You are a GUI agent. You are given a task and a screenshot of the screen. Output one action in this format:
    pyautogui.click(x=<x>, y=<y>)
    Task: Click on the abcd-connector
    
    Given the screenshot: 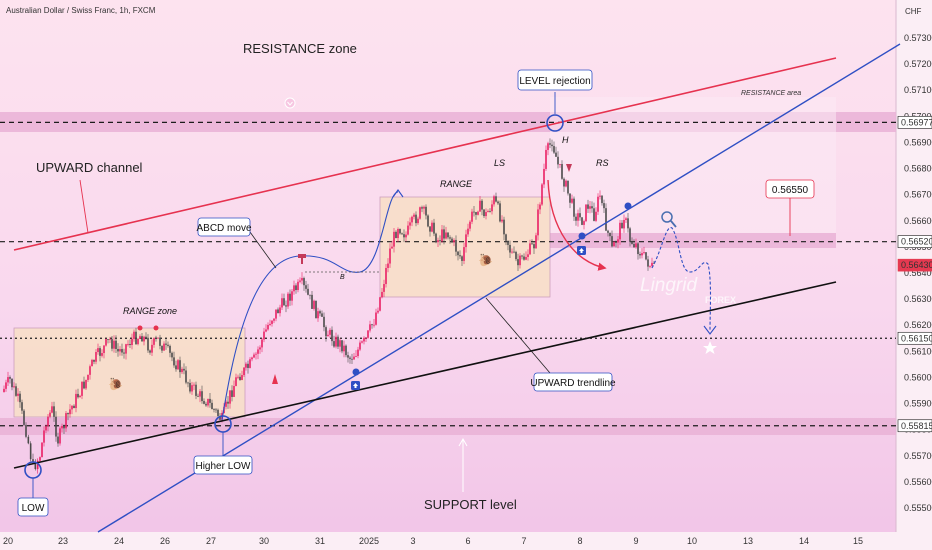 What is the action you would take?
    pyautogui.click(x=263, y=250)
    